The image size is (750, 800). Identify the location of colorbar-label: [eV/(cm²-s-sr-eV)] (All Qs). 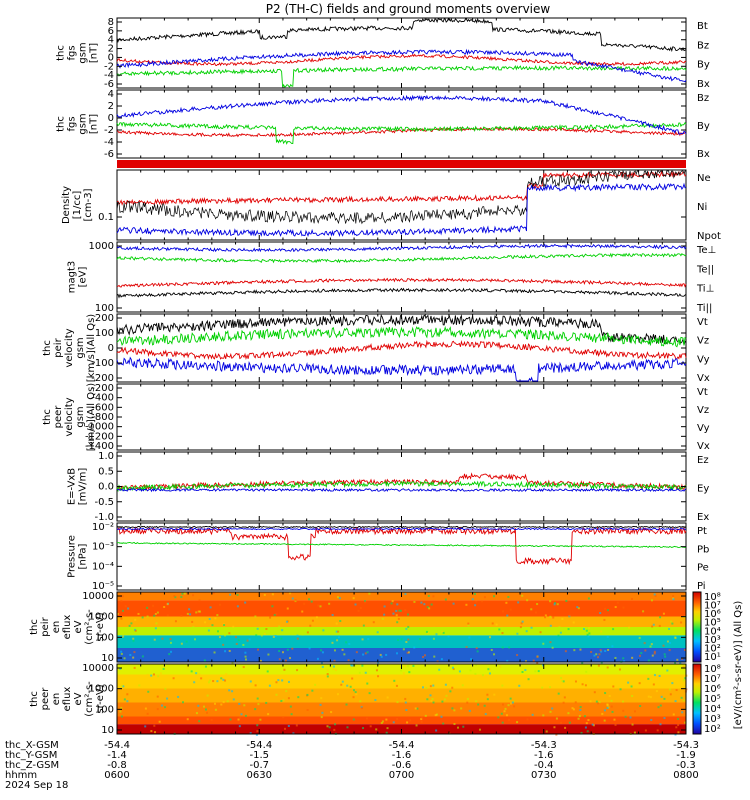
(738, 665).